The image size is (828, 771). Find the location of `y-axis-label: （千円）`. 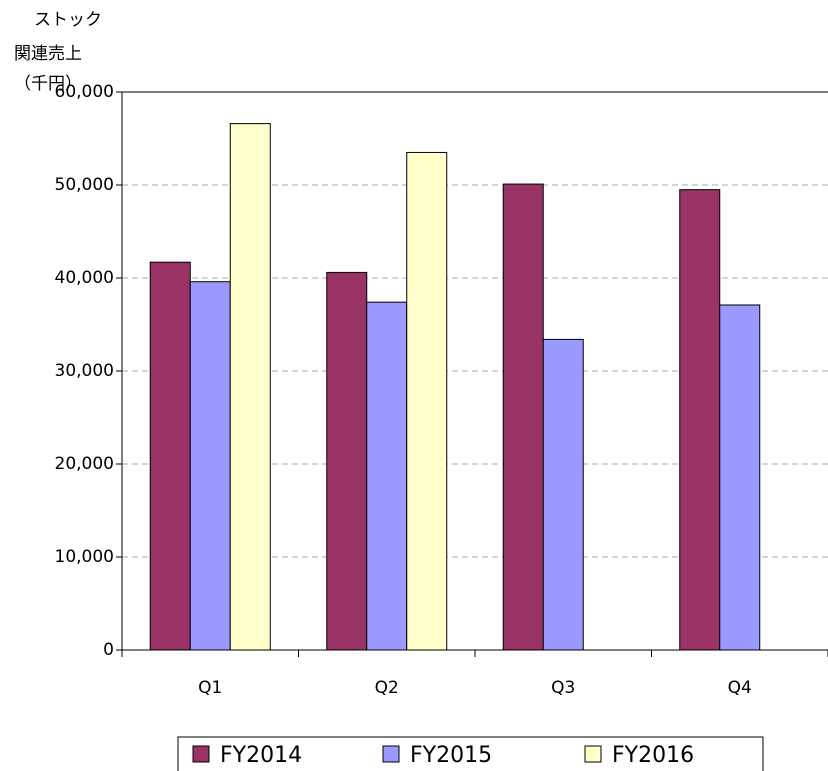

y-axis-label: （千円） is located at coordinates (48, 84).